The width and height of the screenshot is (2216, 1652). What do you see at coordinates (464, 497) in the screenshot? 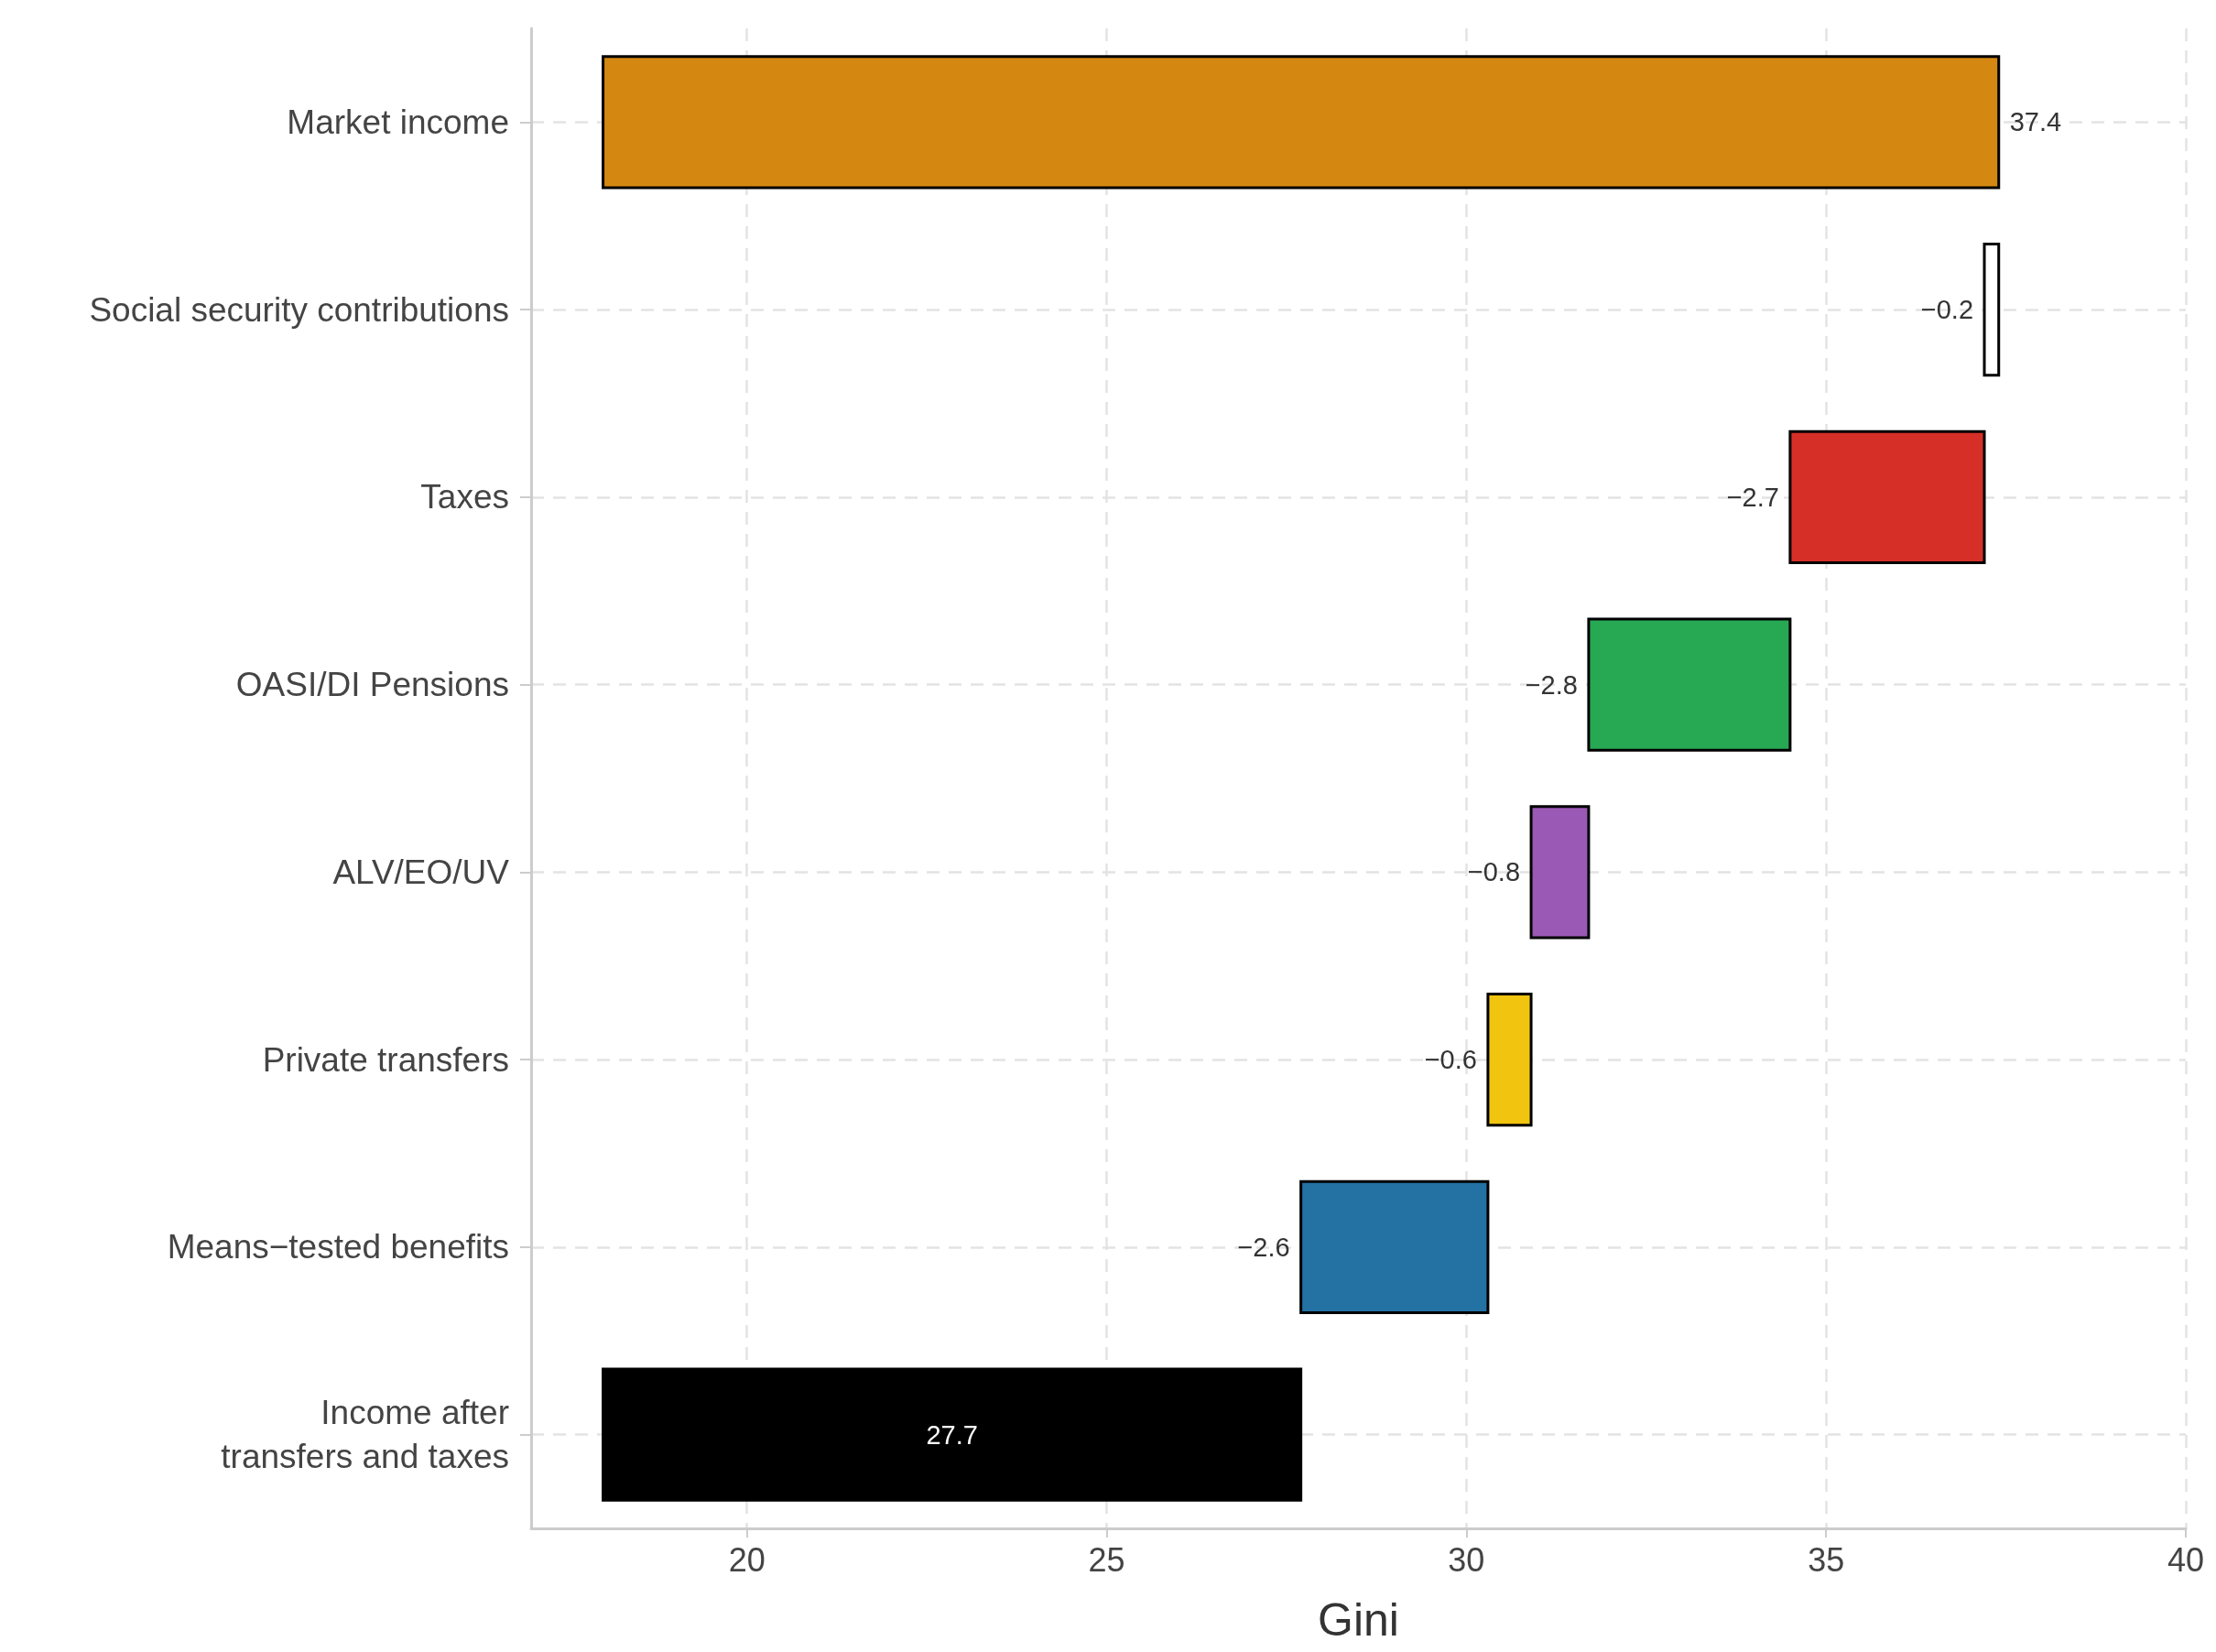
I see `y-tick-label: Taxes` at bounding box center [464, 497].